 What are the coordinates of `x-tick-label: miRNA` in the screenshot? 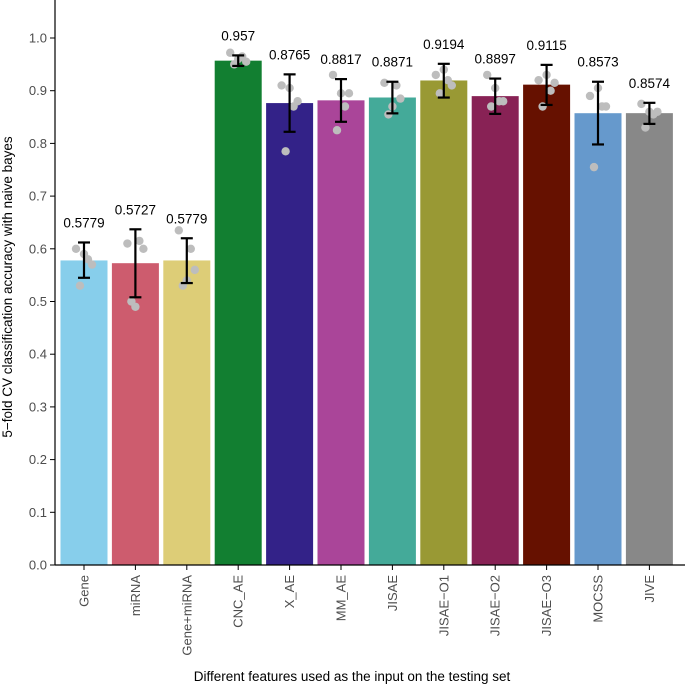 It's located at (135, 595).